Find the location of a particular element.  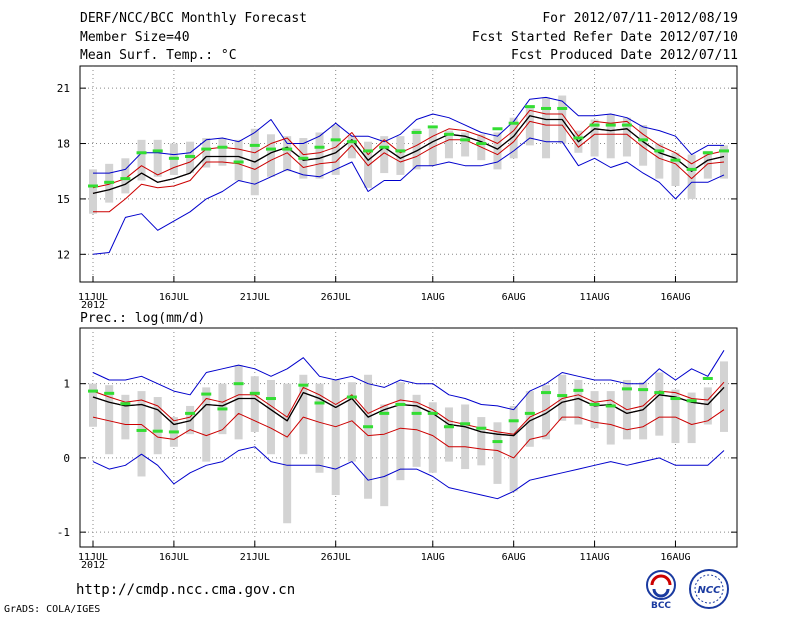

mean-line is located at coordinates (408, 155).